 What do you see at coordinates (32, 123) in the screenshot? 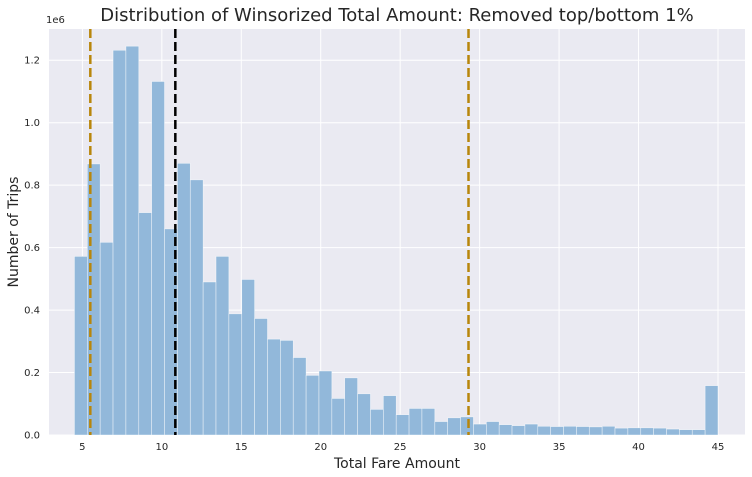
I see `y-tick-label: 1.0` at bounding box center [32, 123].